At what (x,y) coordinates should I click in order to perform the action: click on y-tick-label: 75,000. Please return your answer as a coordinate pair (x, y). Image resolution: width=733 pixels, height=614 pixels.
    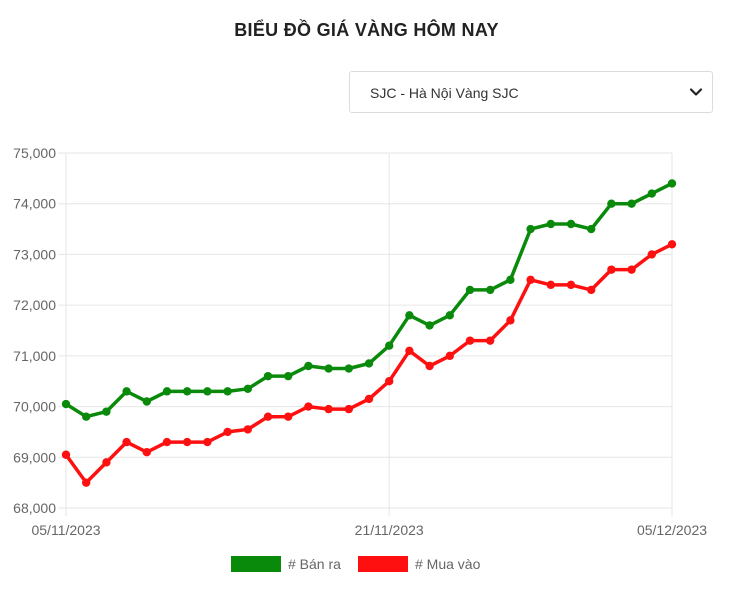
    Looking at the image, I should click on (34, 153).